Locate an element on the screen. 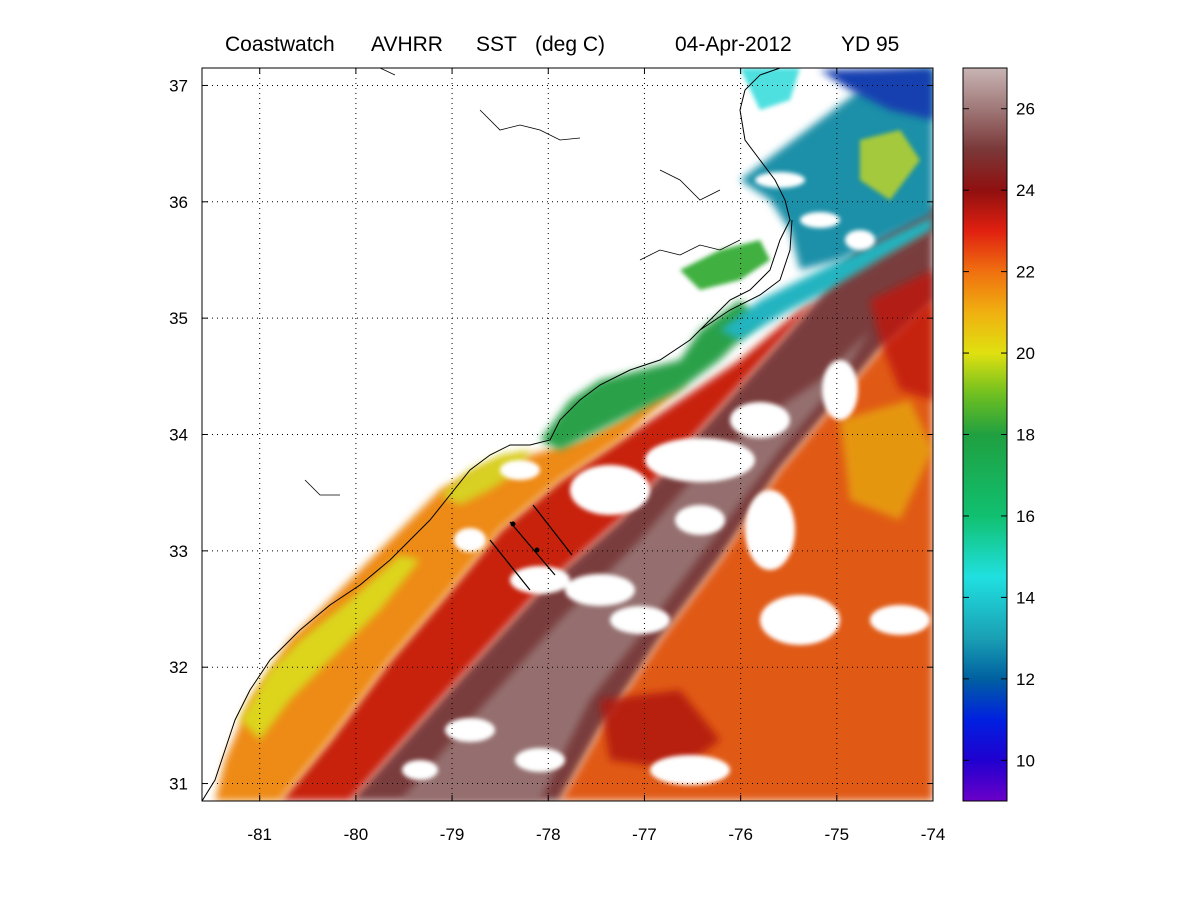  colorbar-tick-label: 22 is located at coordinates (1025, 272).